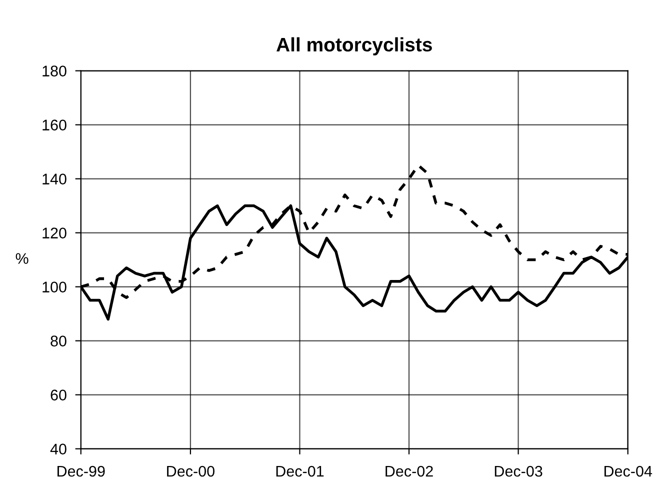  Describe the element at coordinates (58, 449) in the screenshot. I see `y-tick-label: 40` at that location.